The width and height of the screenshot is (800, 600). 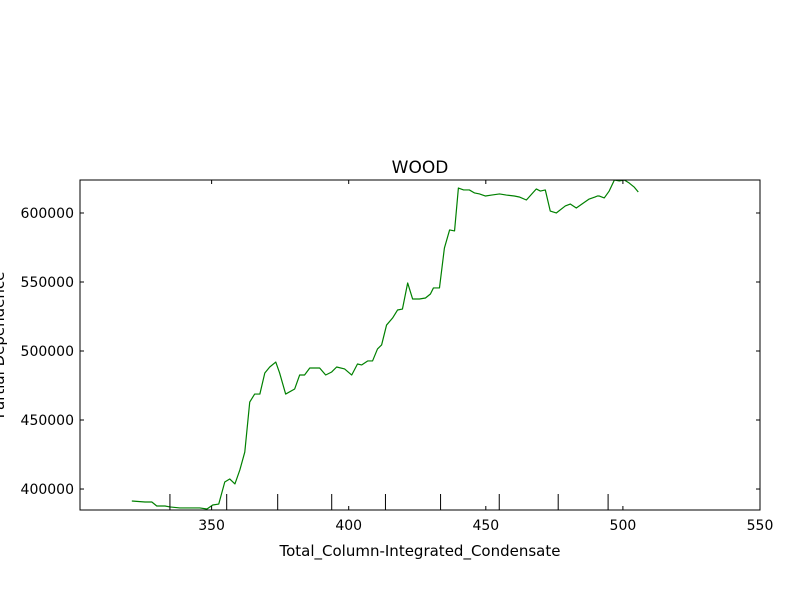 What do you see at coordinates (4, 345) in the screenshot?
I see `y-axis-label: Partial Dependence` at bounding box center [4, 345].